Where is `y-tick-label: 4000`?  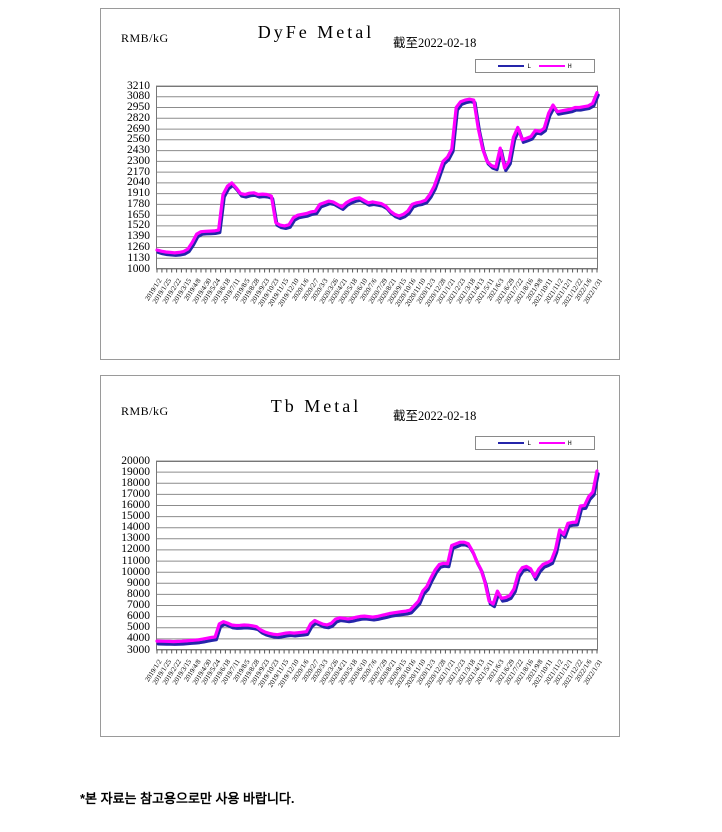
y-tick-label: 4000 is located at coordinates (138, 638).